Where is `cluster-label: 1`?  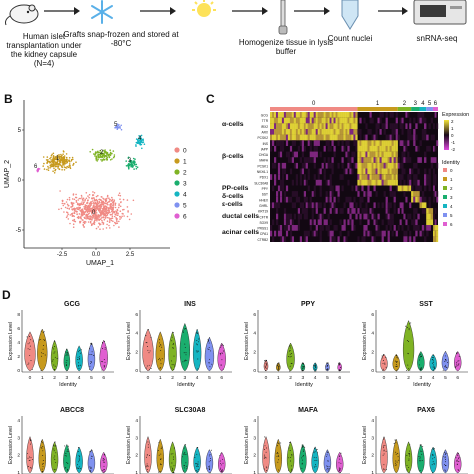
cluster-label: 1 is located at coordinates (58, 159).